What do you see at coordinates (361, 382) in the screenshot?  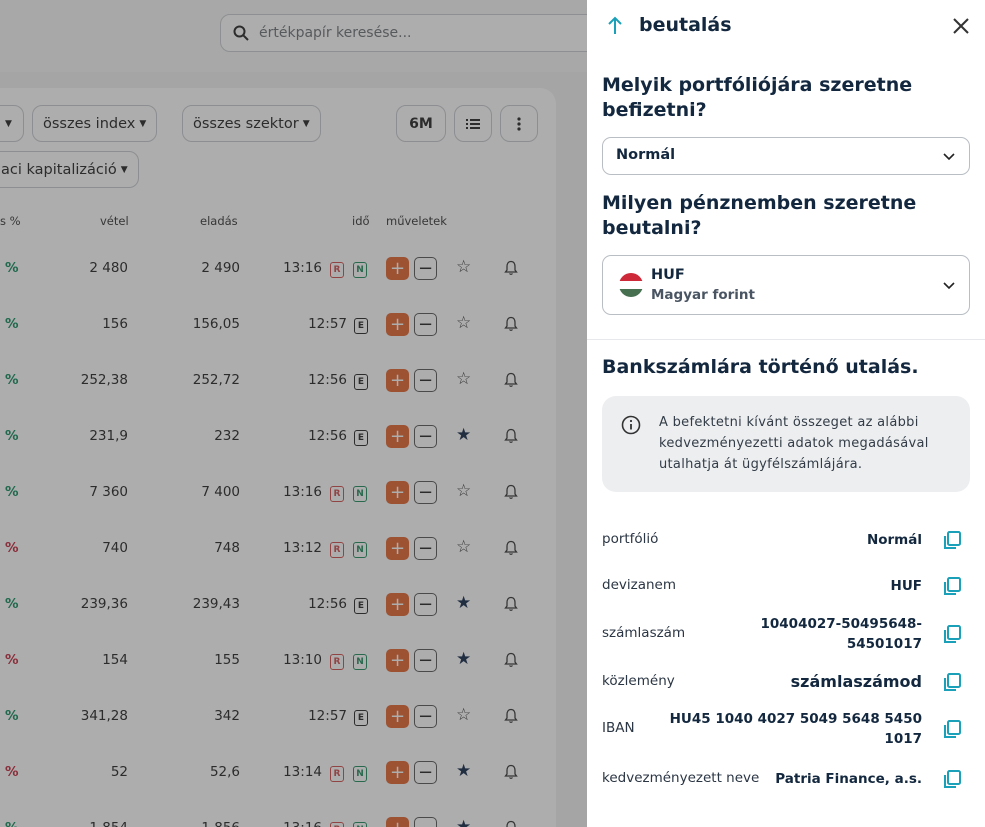 I see `e-badge: E` at bounding box center [361, 382].